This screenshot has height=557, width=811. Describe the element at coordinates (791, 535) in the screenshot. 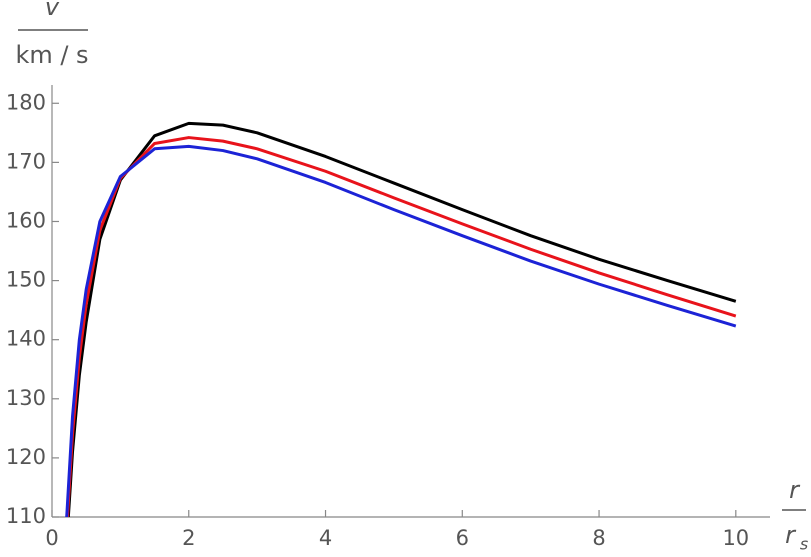

I see `x-label-denominator: r` at that location.